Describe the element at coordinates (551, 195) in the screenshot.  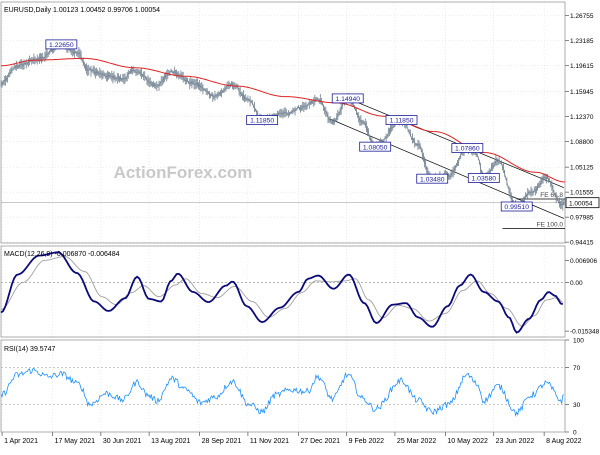
I see `projection-label: FE 61.8` at that location.